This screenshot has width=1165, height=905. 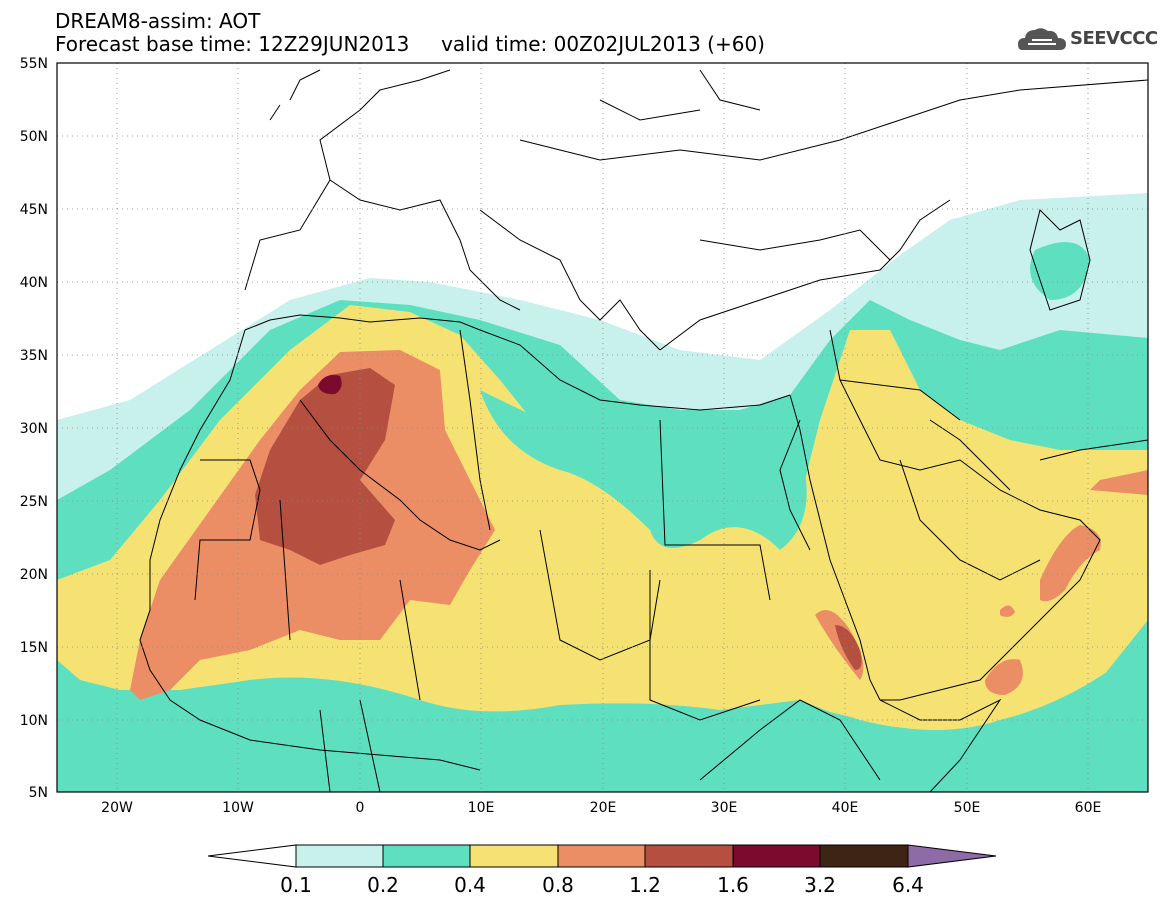 What do you see at coordinates (820, 885) in the screenshot?
I see `colorbar-label: 3.2` at bounding box center [820, 885].